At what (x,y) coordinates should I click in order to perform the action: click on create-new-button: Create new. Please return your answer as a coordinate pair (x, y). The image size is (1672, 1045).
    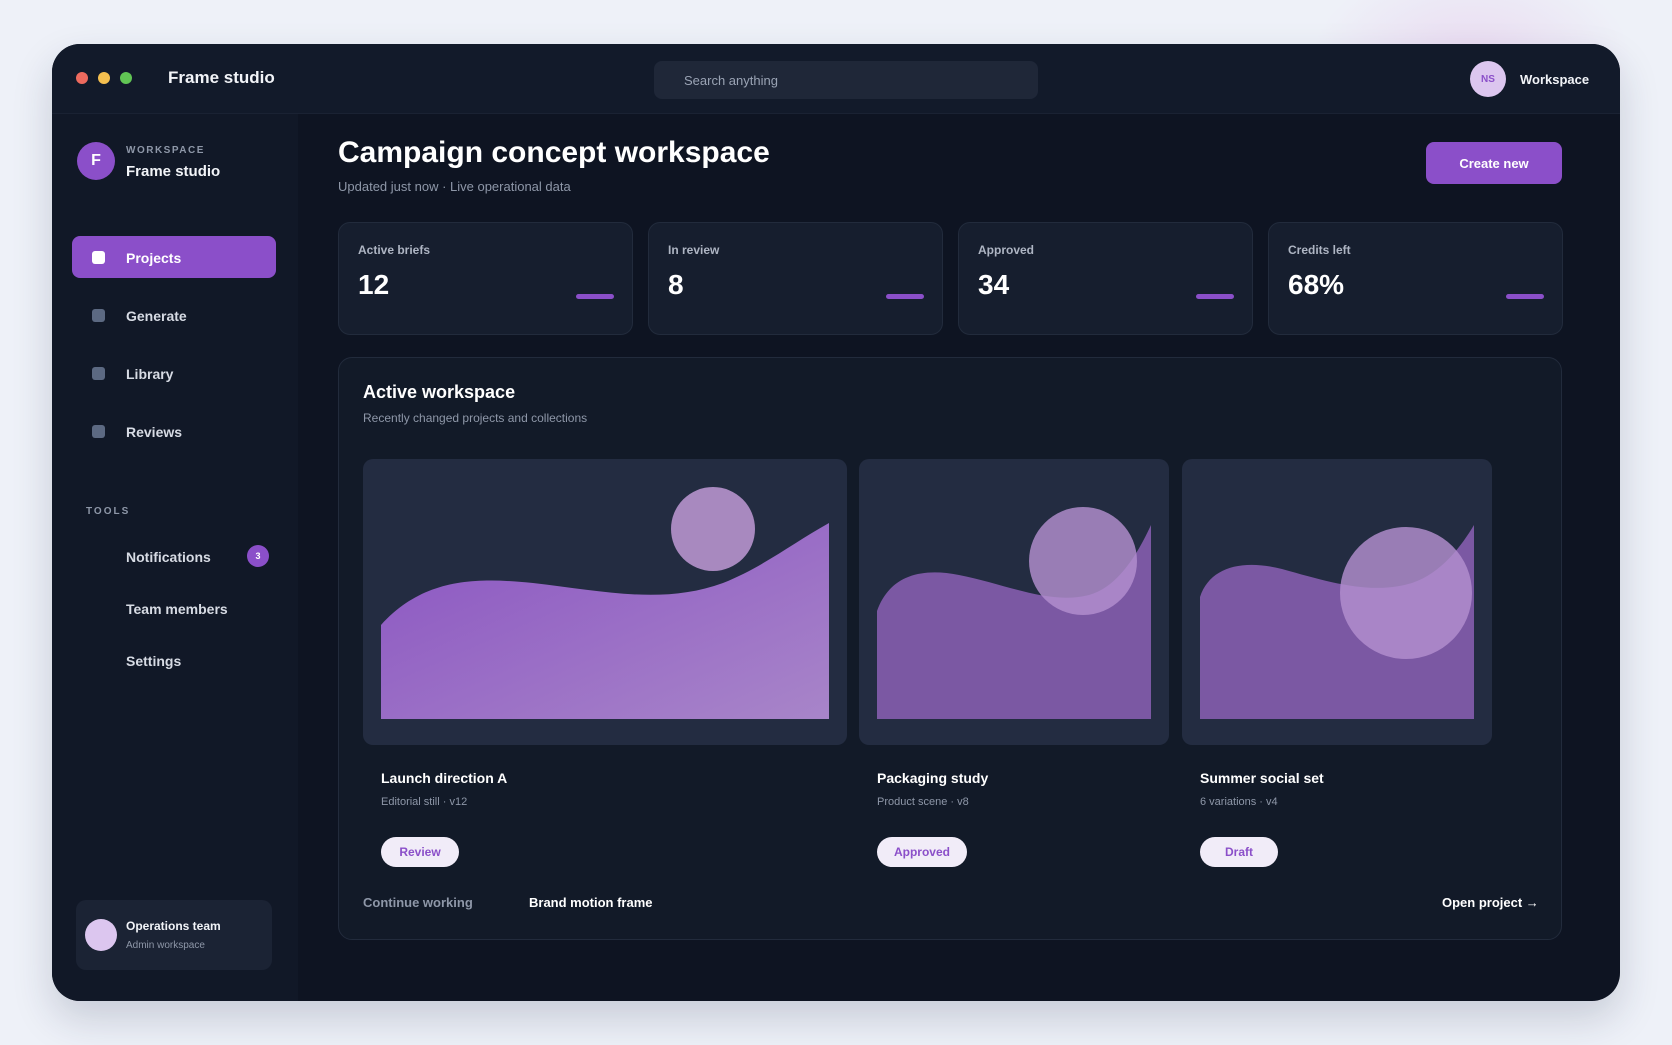
    Looking at the image, I should click on (1494, 163).